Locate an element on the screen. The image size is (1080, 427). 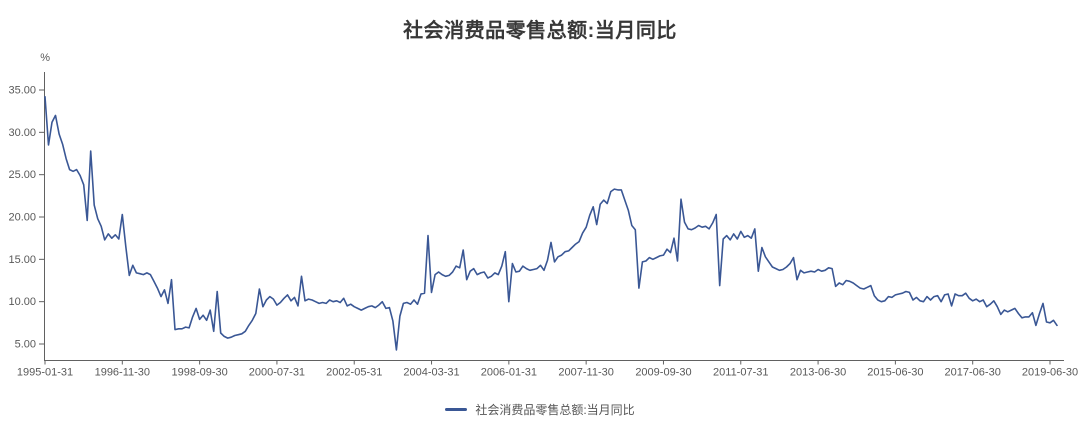
x-tick-label: 2015-06-30 is located at coordinates (895, 373).